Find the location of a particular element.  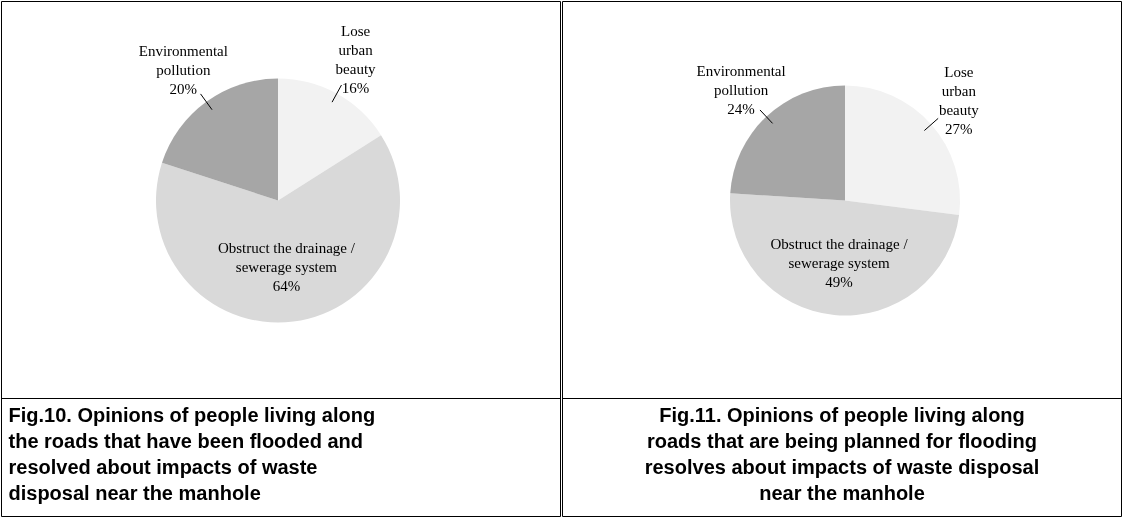

data-label: 49% is located at coordinates (839, 282).